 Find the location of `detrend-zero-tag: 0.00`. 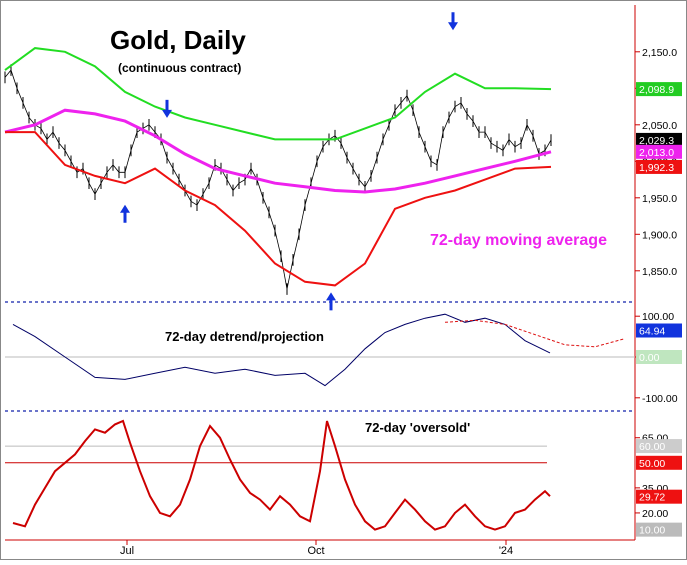

detrend-zero-tag: 0.00 is located at coordinates (649, 358).